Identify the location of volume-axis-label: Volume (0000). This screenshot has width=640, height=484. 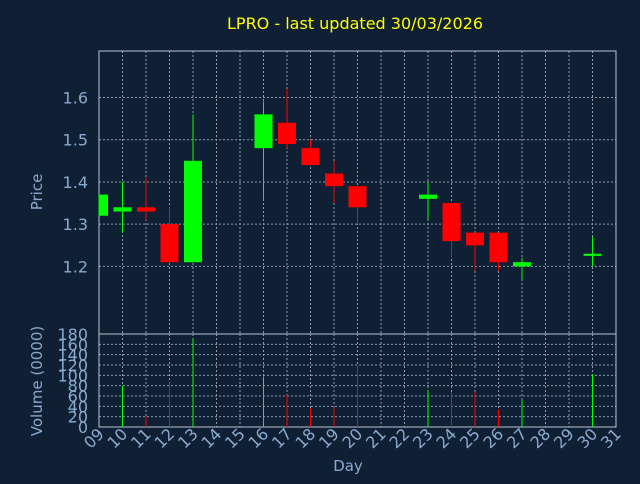
(37, 381).